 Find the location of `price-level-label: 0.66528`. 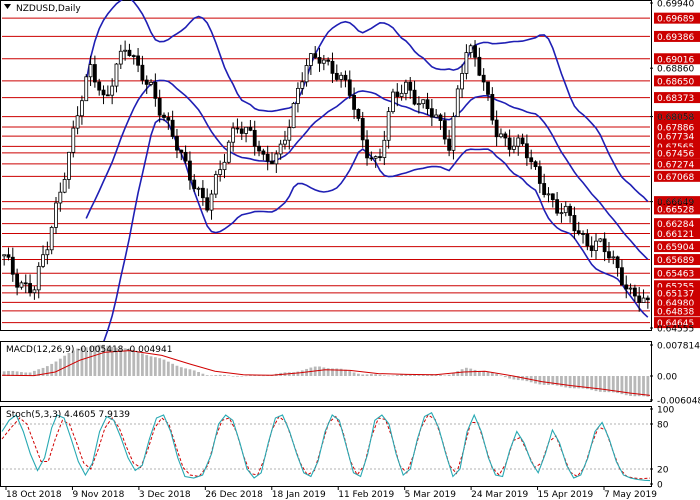

price-level-label: 0.66528 is located at coordinates (675, 210).